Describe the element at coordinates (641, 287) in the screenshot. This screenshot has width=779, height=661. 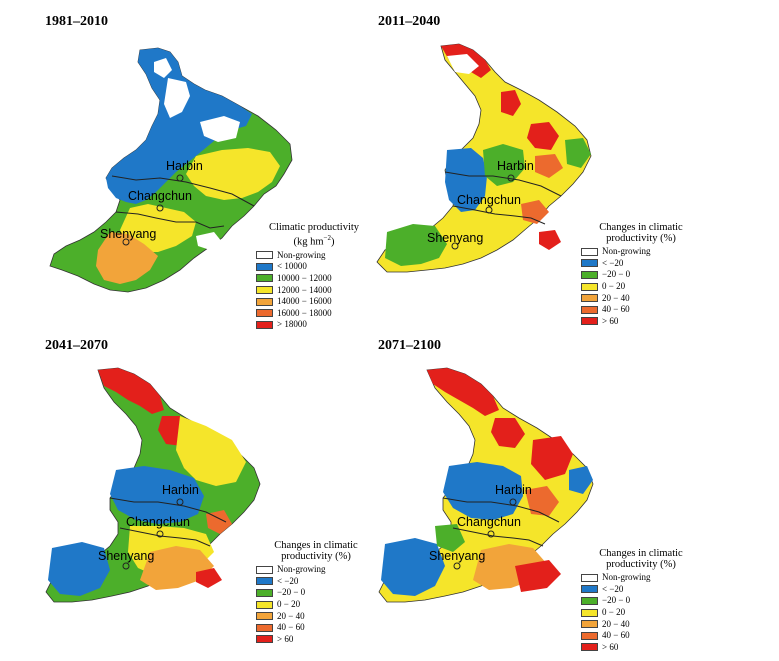
I see `legend-item: 0 − 20` at that location.